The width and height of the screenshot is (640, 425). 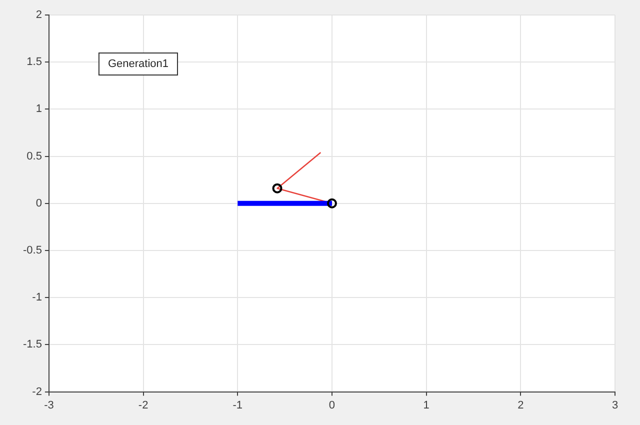 I want to click on y-tick-label: 1, so click(x=39, y=109).